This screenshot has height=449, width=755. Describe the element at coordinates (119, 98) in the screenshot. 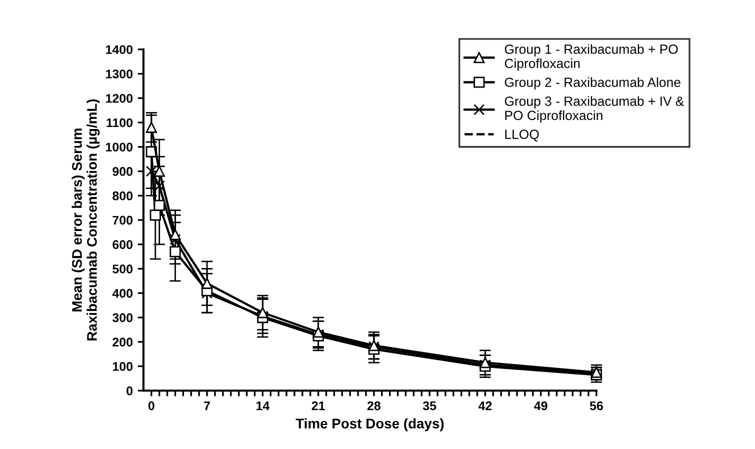

I see `y-tick-label: 1200` at that location.